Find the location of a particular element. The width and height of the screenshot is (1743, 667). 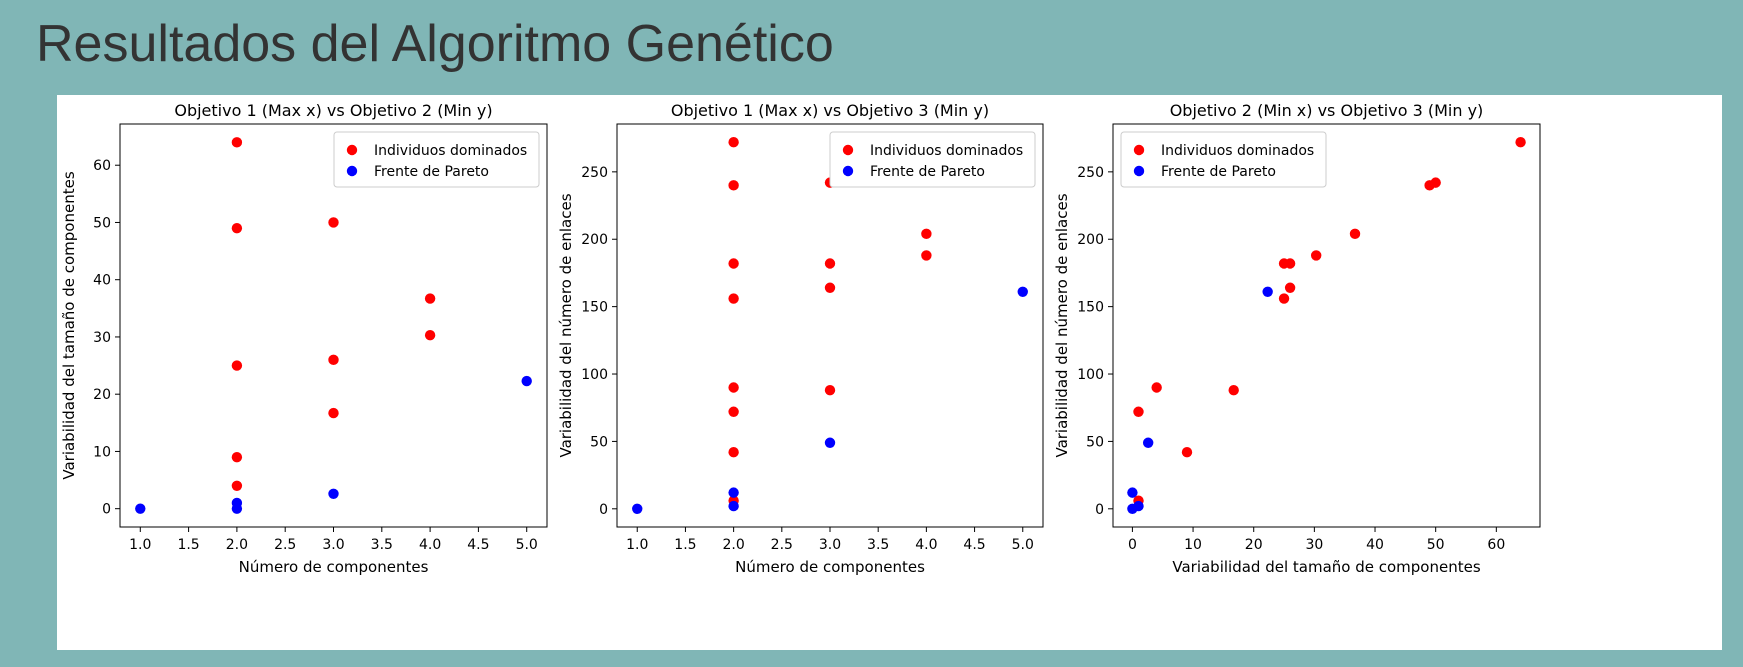

x-tick-label: 2.0 is located at coordinates (733, 545).